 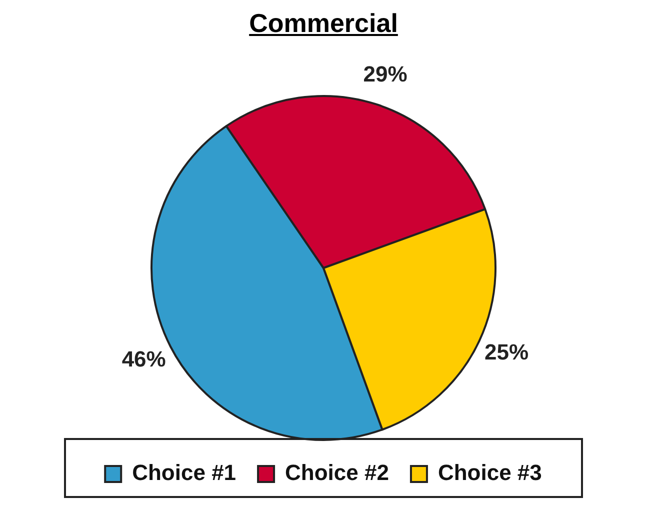 I want to click on legend-label: Choice #3, so click(x=490, y=473).